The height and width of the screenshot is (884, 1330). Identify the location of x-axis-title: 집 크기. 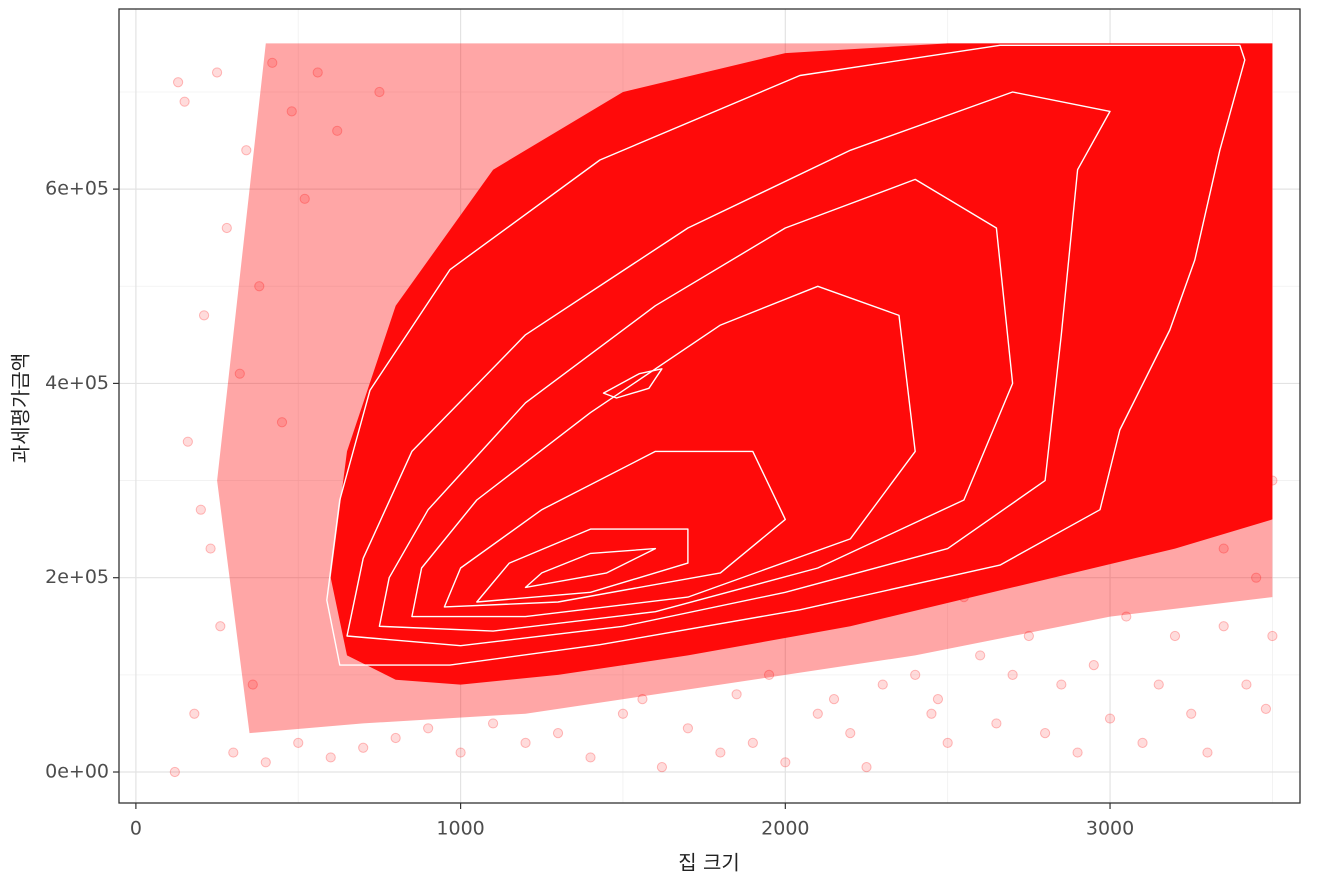
(709, 863).